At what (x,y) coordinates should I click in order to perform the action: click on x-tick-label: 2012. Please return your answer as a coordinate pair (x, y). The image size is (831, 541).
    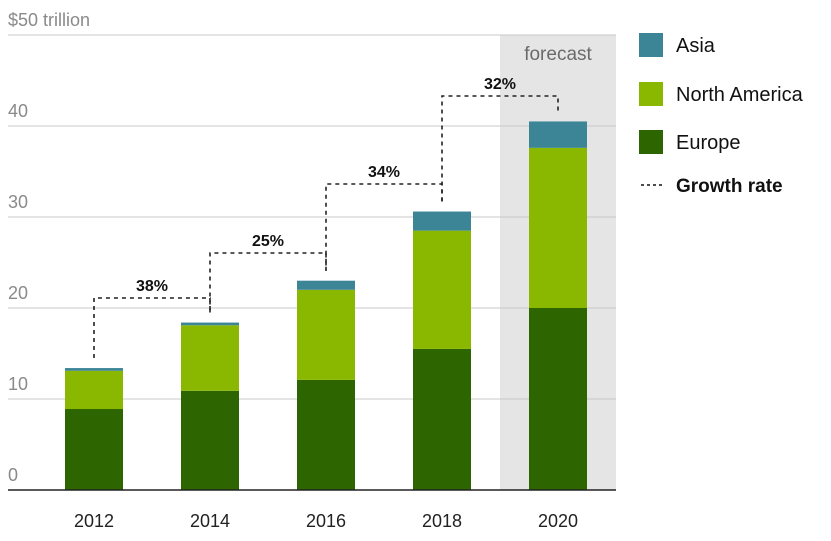
    Looking at the image, I should click on (94, 521).